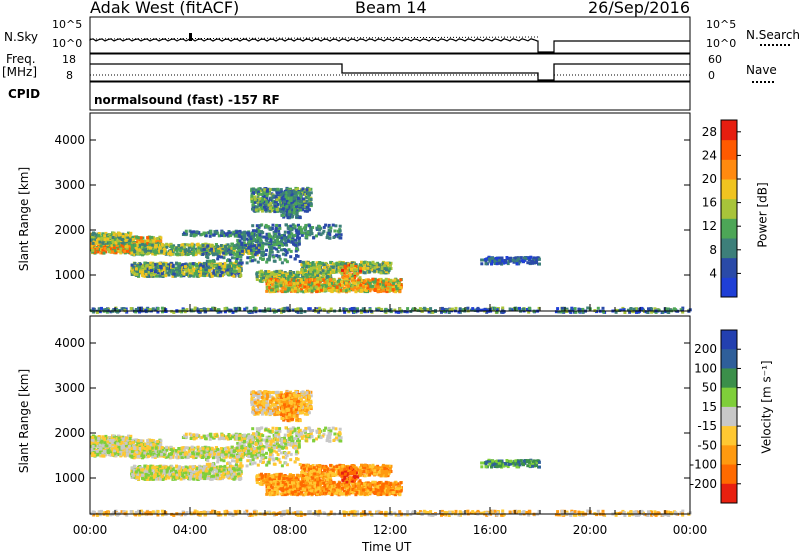 The image size is (800, 554). Describe the element at coordinates (24, 94) in the screenshot. I see `cpid-label: CPID` at that location.